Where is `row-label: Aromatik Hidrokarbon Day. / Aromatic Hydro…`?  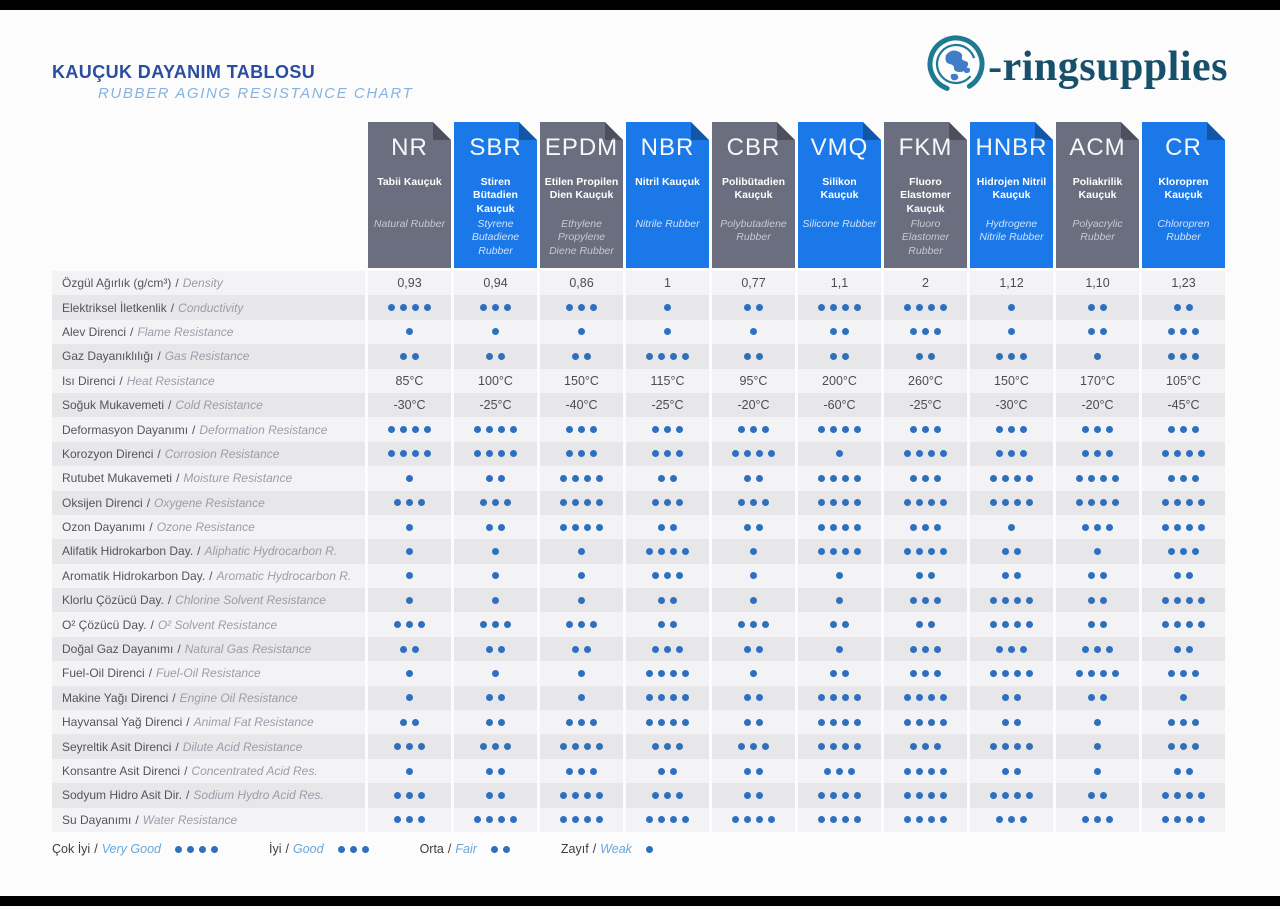
row-label: Aromatik Hidrokarbon Day. / Aromatic Hydro… is located at coordinates (208, 576).